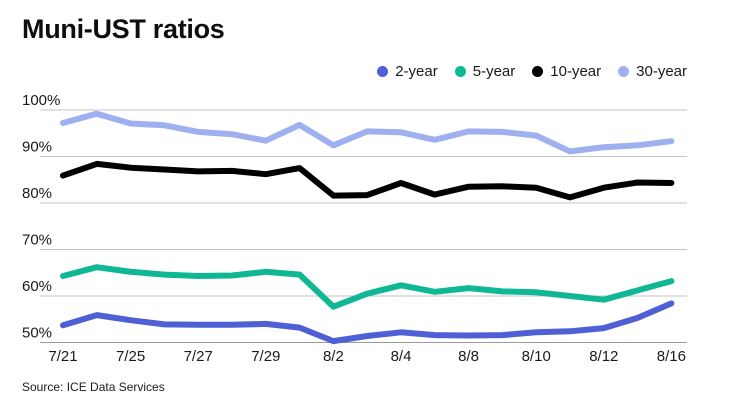 The image size is (740, 416). What do you see at coordinates (661, 71) in the screenshot?
I see `legend-label-30-year: 30-year` at bounding box center [661, 71].